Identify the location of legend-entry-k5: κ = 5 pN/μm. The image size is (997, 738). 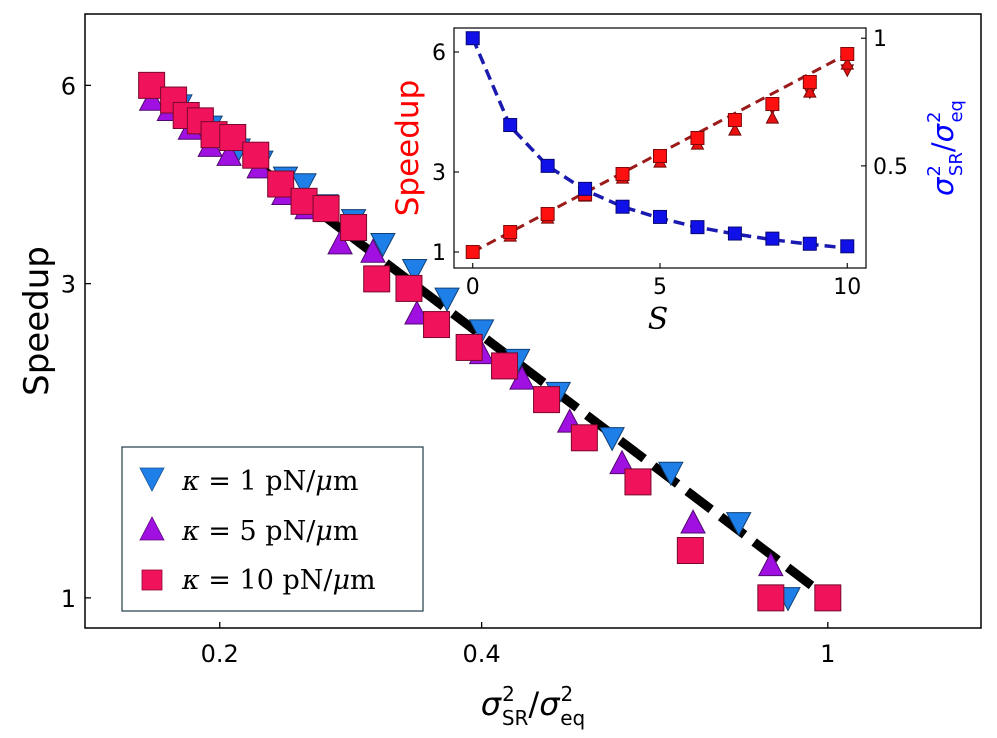
(248, 531).